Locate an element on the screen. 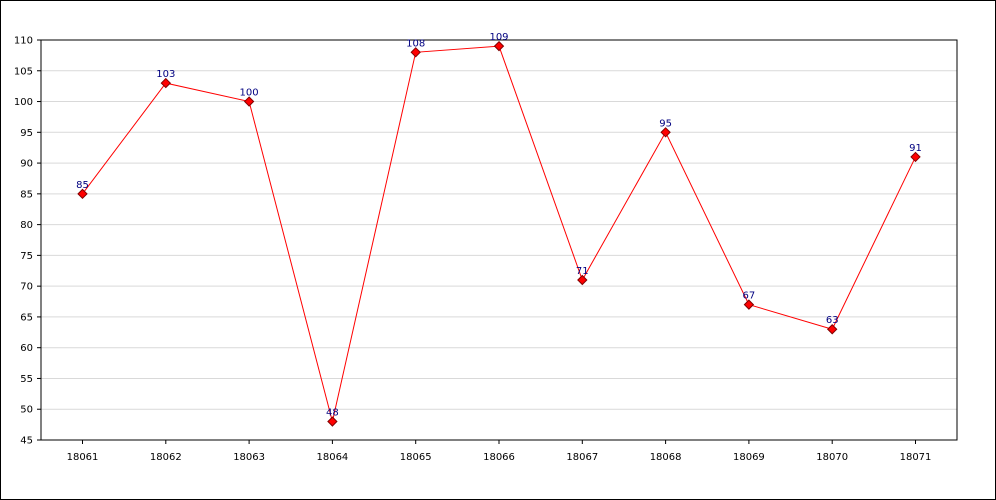 The width and height of the screenshot is (996, 500). y-tick-label: 65 is located at coordinates (26, 317).